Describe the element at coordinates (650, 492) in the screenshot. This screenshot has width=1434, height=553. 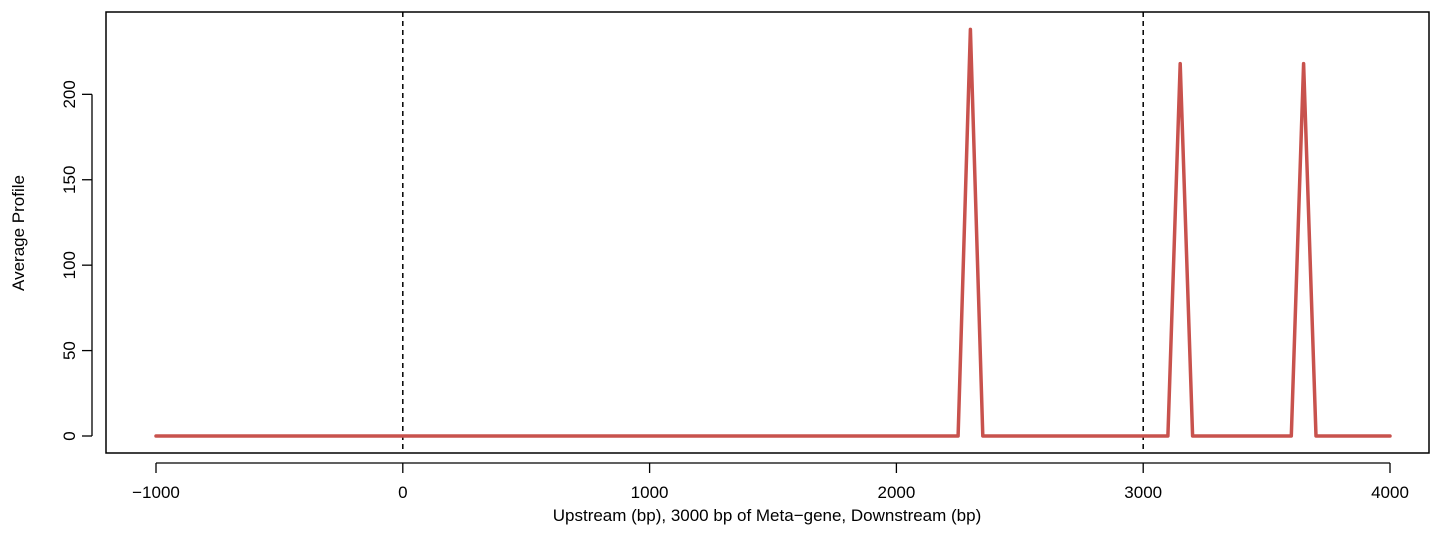
I see `x-tick-label: 1000` at that location.